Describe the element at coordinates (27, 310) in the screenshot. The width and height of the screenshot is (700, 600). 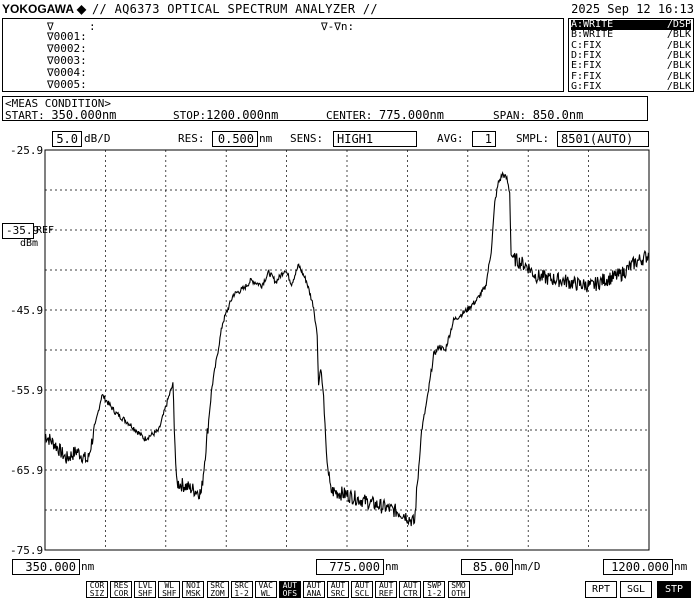
I see `y-tick-label: -45.9` at that location.